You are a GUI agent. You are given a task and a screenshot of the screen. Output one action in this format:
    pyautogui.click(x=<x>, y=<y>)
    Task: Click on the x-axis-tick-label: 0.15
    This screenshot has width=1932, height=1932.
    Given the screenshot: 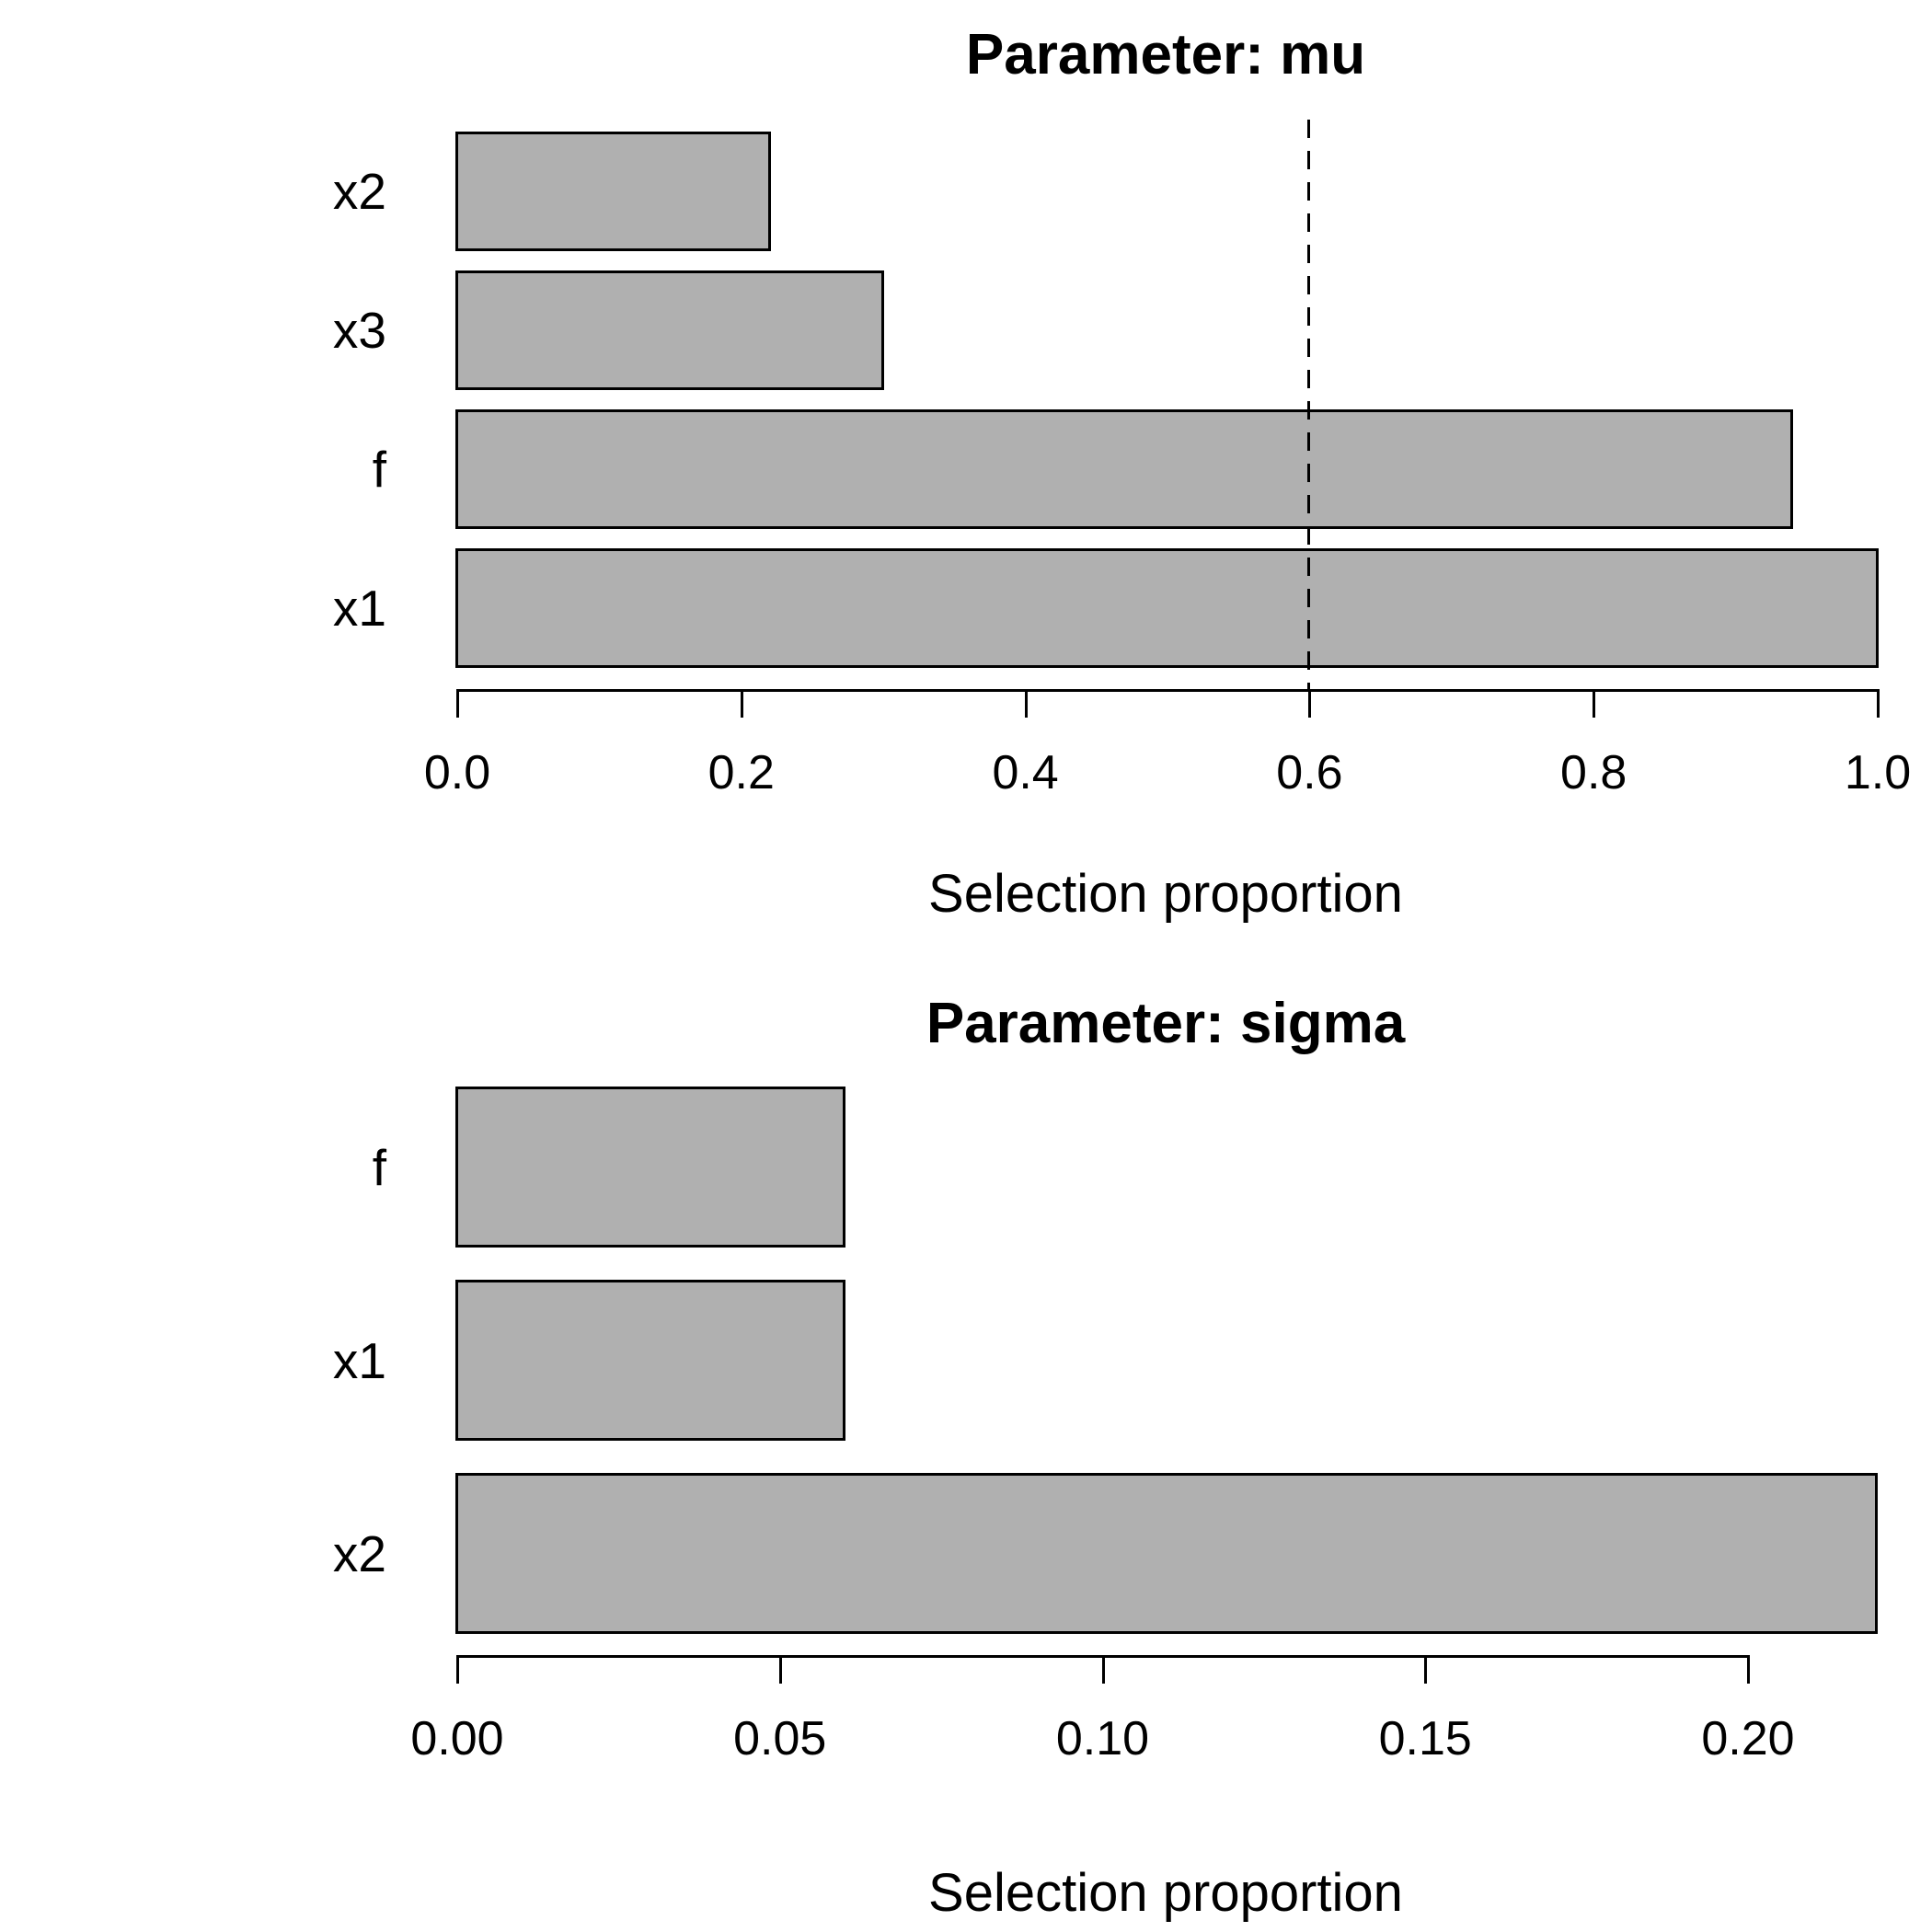 What is the action you would take?
    pyautogui.click(x=1425, y=1738)
    